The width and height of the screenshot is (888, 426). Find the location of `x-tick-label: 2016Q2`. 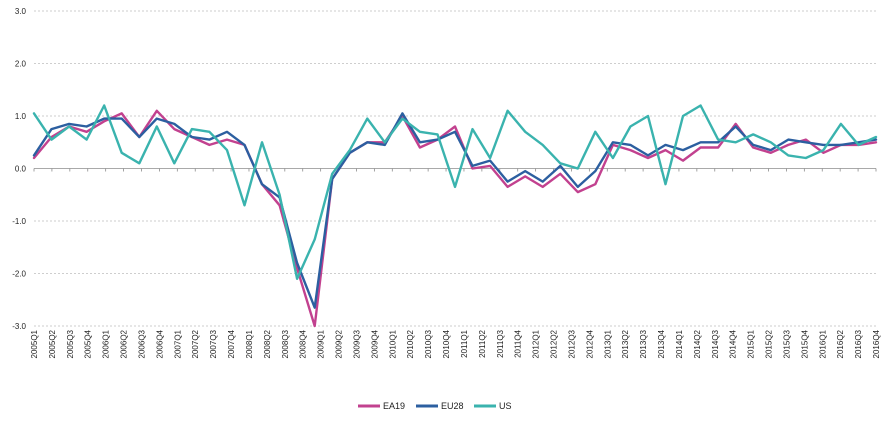

x-tick-label: 2016Q2 is located at coordinates (840, 343).